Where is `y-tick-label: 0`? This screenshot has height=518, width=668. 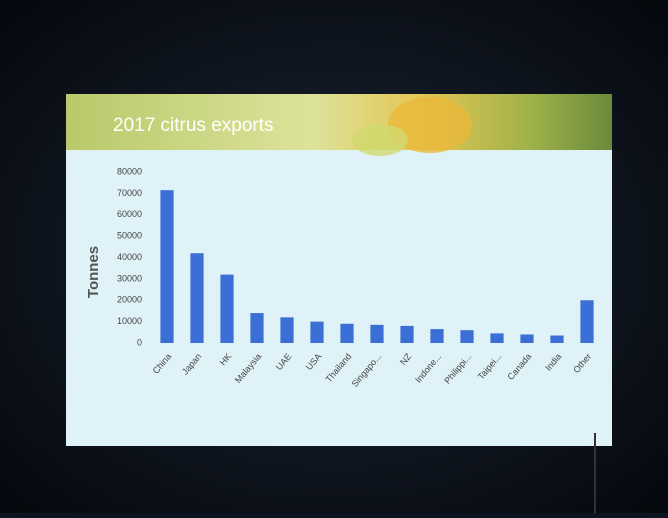
y-tick-label: 0 is located at coordinates (139, 342).